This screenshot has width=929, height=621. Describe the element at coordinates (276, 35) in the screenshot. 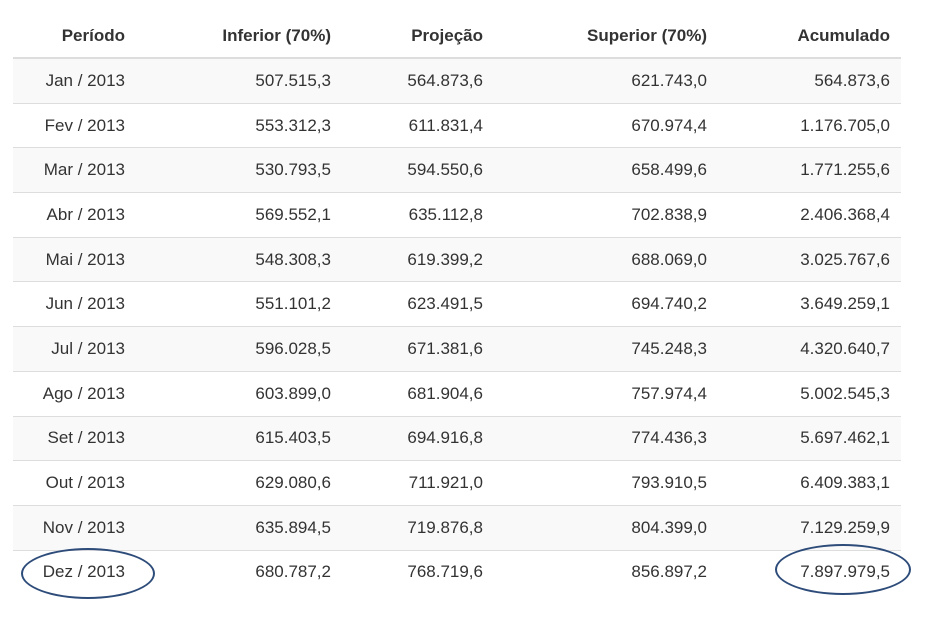

I see `header-inferior: Inferior (70%)` at that location.